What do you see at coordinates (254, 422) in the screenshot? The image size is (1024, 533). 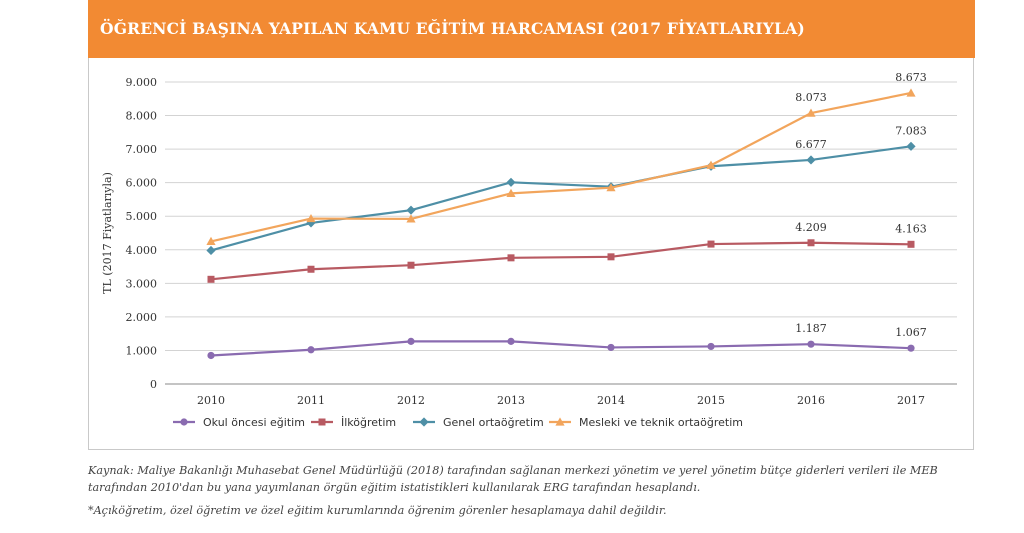 I see `legend-label: Okul öncesi eğitim` at bounding box center [254, 422].